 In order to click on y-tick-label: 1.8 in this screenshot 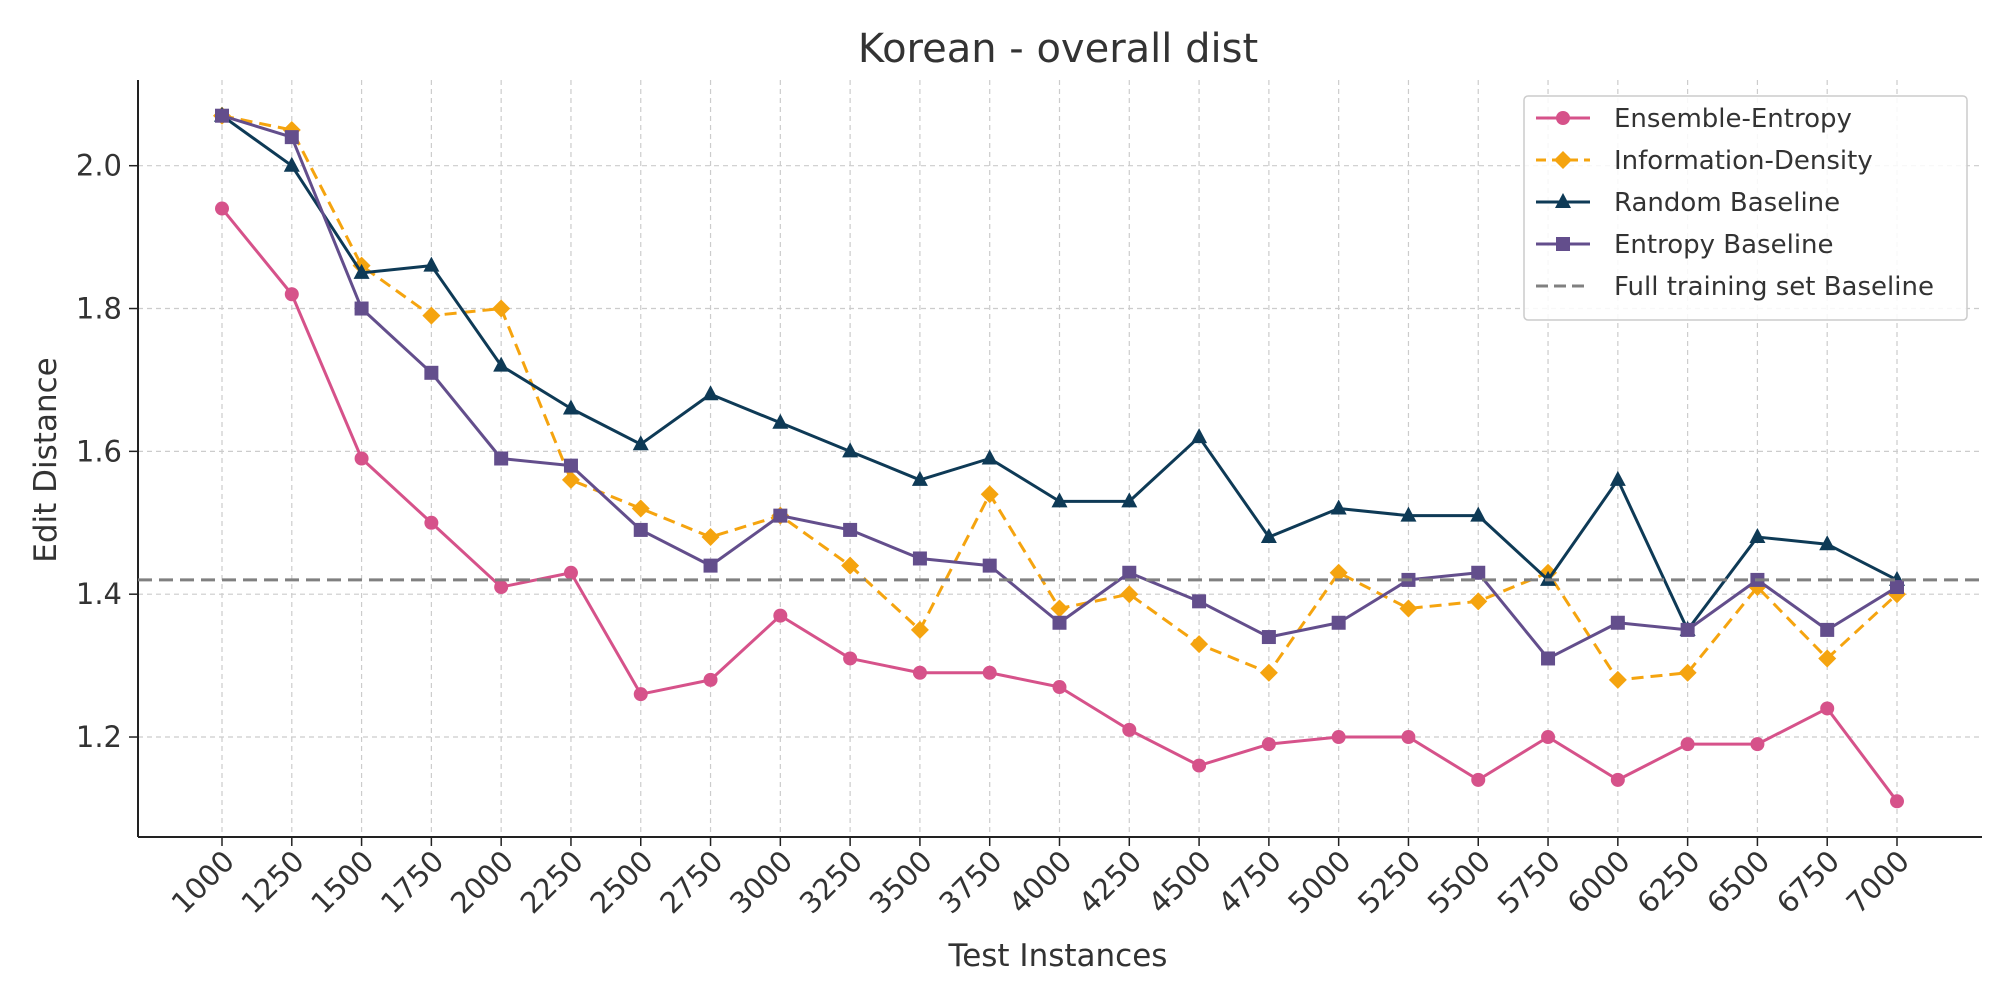, I will do `click(99, 309)`.